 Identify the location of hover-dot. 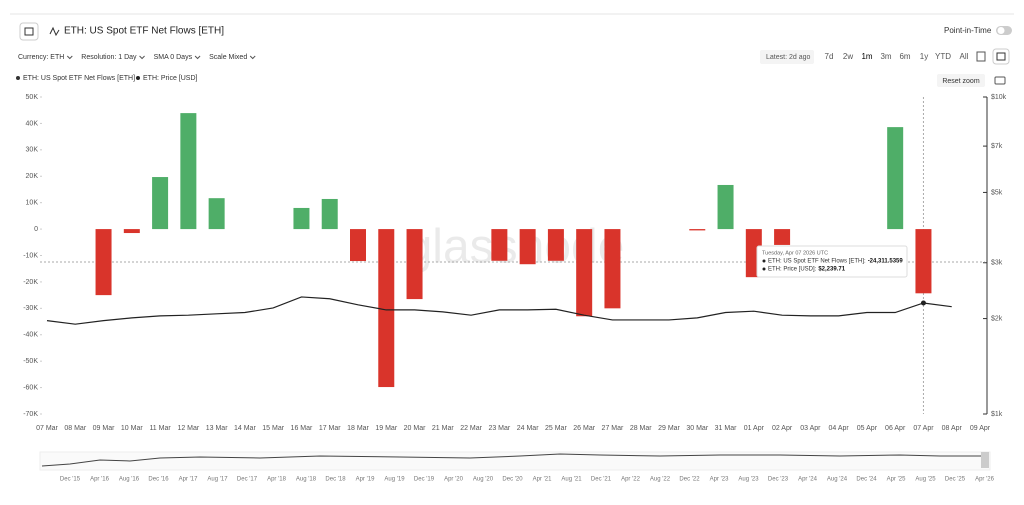
(923, 303).